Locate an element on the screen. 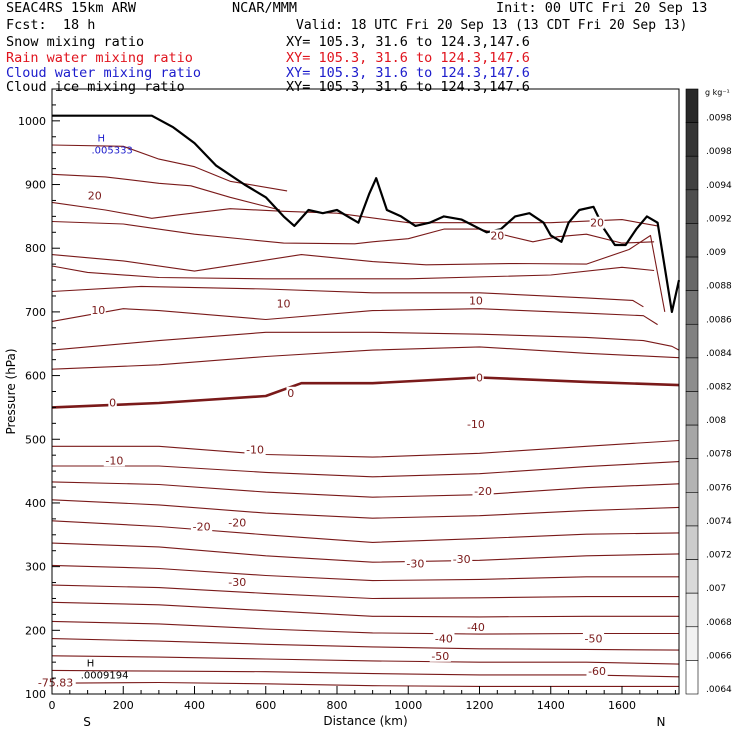 Image resolution: width=740 pixels, height=740 pixels. colorbar-label-4: .009 is located at coordinates (716, 253).